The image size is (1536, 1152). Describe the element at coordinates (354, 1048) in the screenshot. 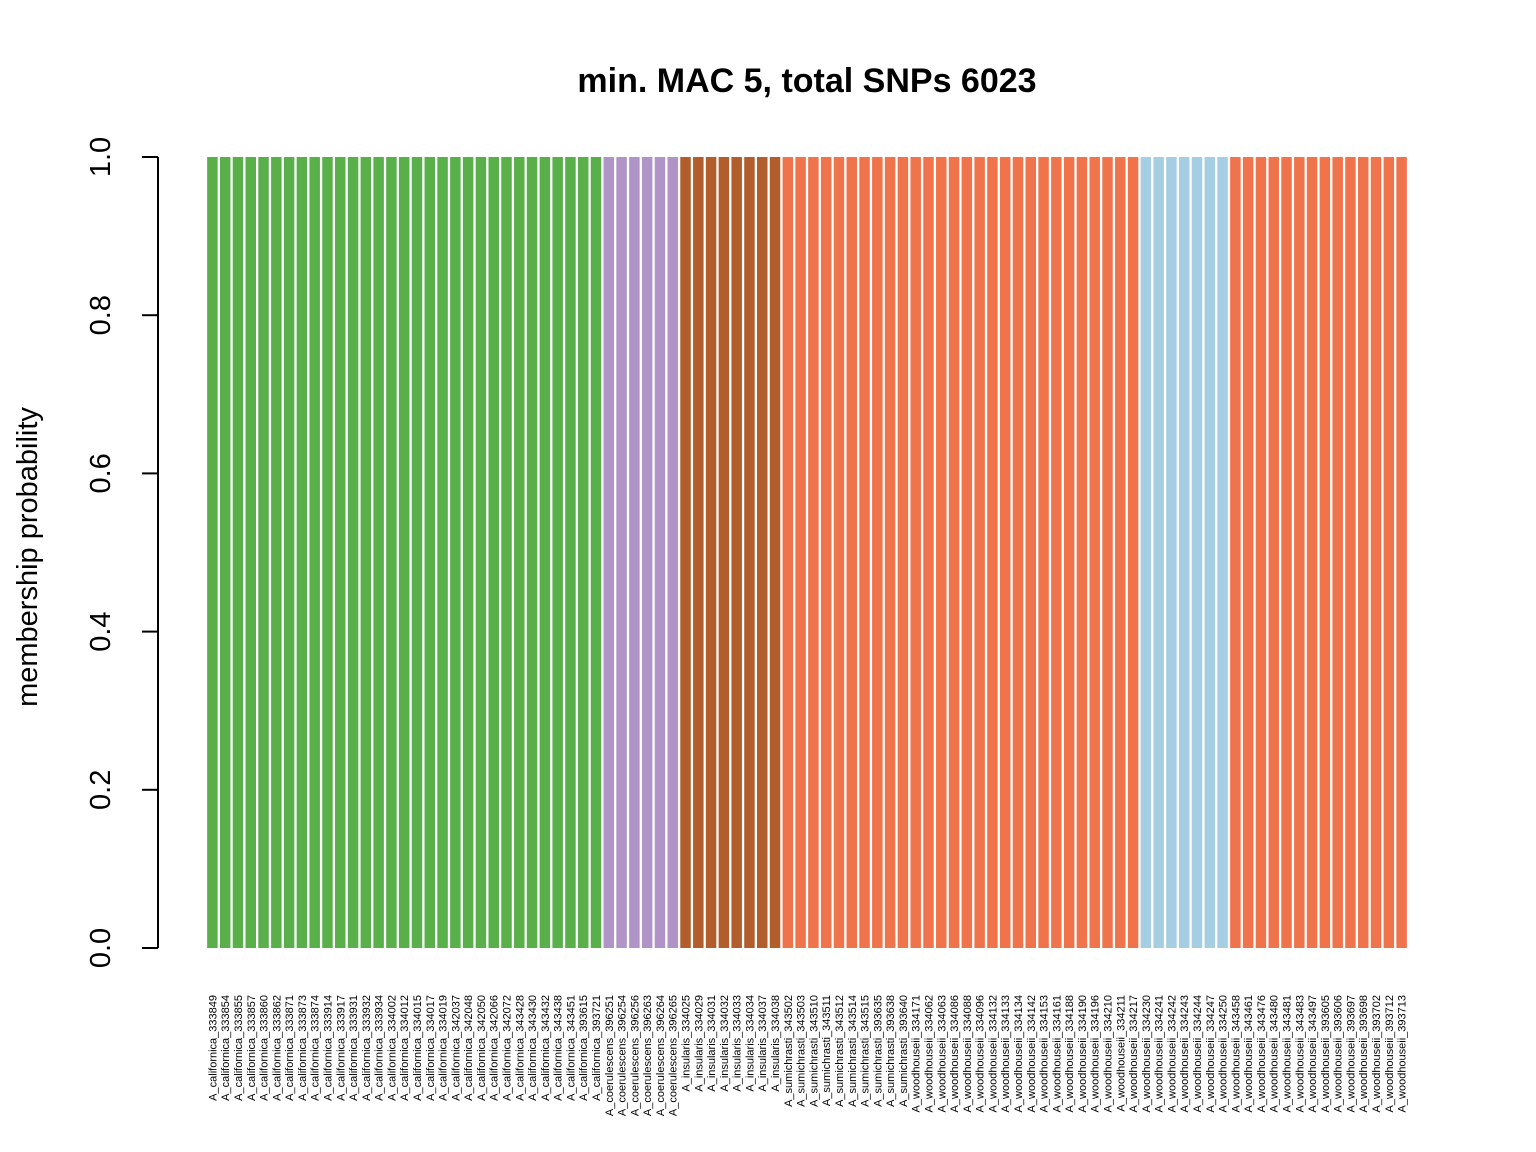

I see `x-tick-label: A_californica_333931` at that location.